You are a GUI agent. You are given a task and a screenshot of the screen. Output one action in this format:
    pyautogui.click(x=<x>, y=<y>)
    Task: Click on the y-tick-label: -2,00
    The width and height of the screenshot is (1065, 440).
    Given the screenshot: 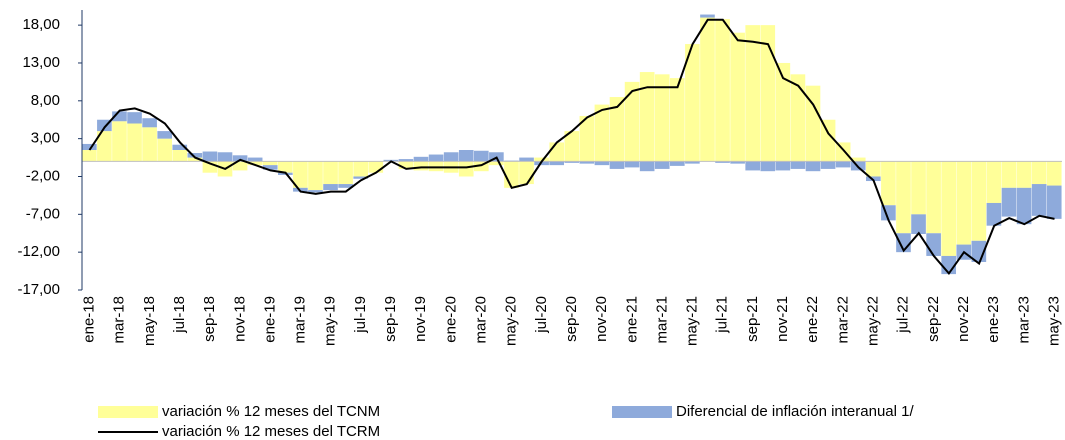 What is the action you would take?
    pyautogui.click(x=43, y=175)
    